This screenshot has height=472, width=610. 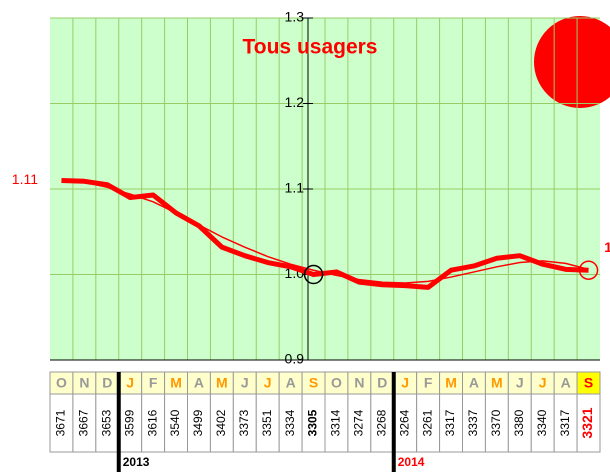 What do you see at coordinates (221, 422) in the screenshot?
I see `count-label: 3402` at bounding box center [221, 422].